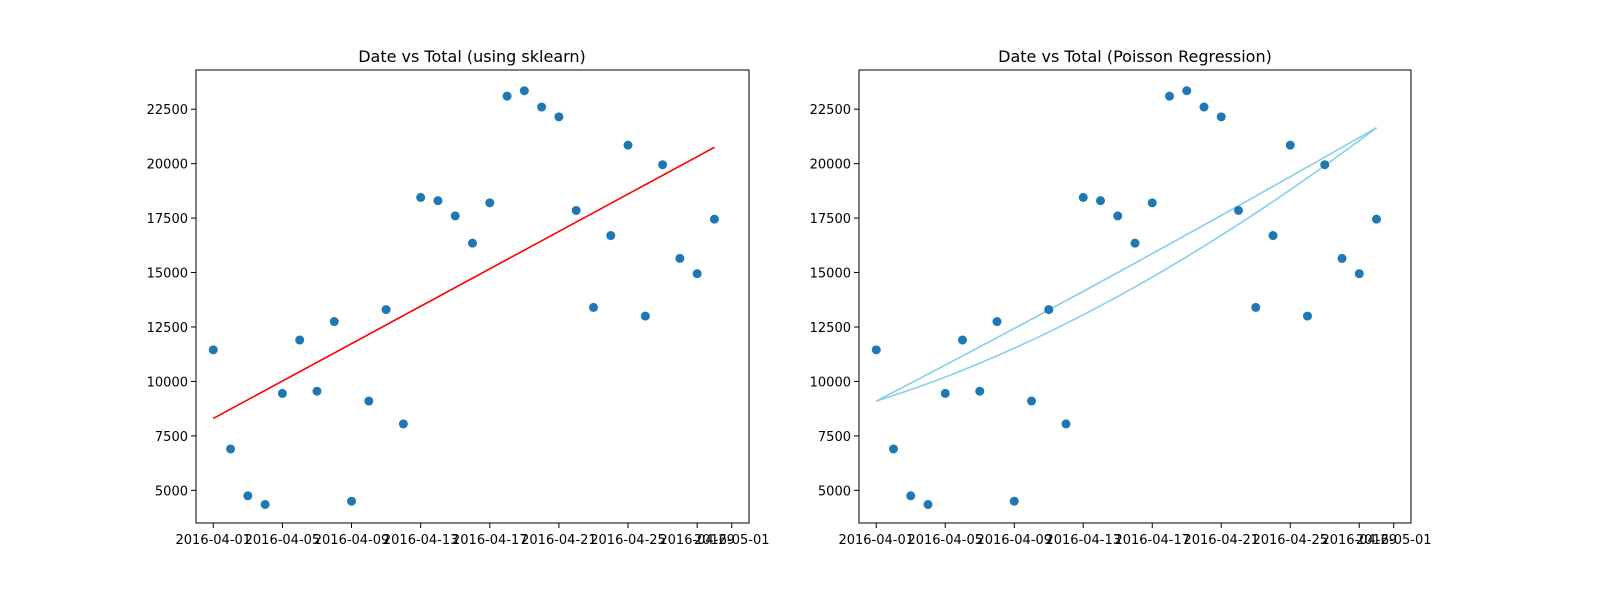 The height and width of the screenshot is (600, 1600). I want to click on chart-title: Date vs Total (Poisson Regression), so click(1135, 56).